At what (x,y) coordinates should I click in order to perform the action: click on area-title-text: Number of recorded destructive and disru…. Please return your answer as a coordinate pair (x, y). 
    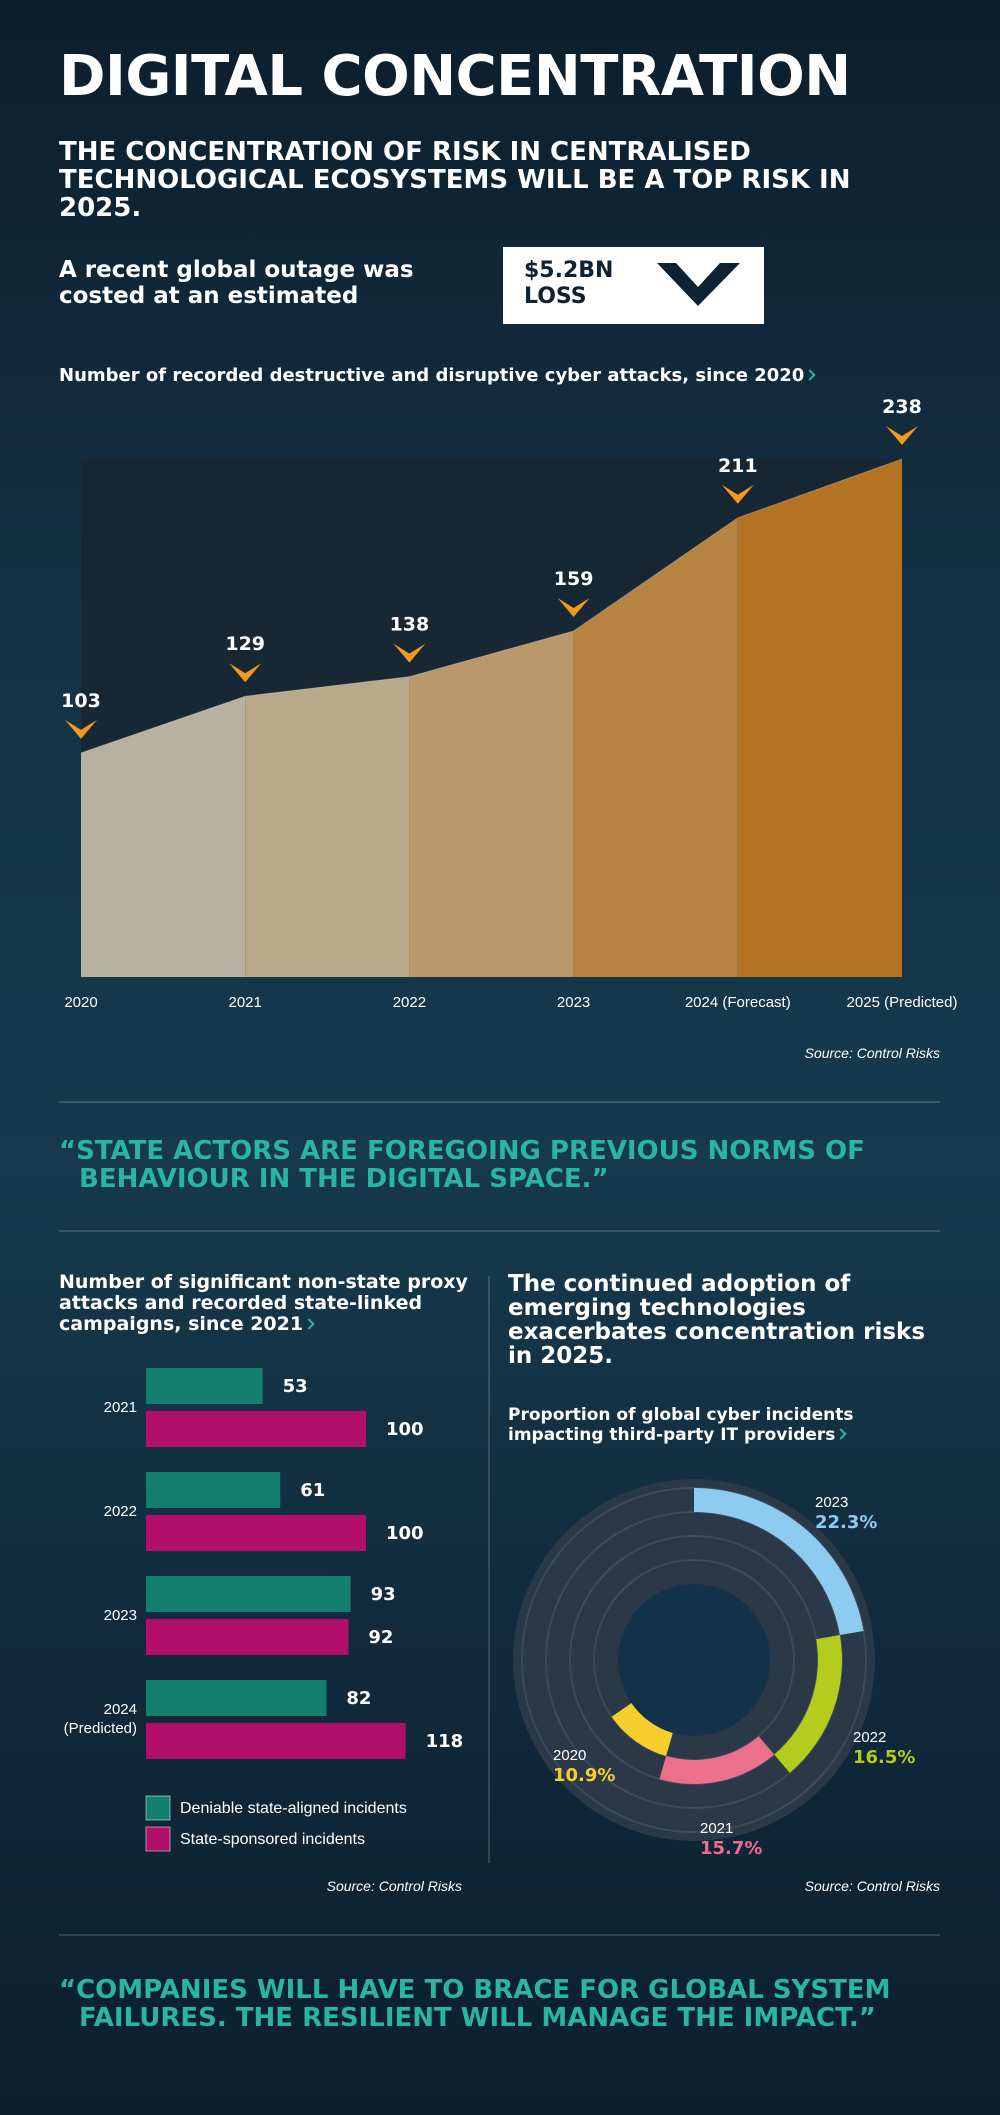
    Looking at the image, I should click on (432, 375).